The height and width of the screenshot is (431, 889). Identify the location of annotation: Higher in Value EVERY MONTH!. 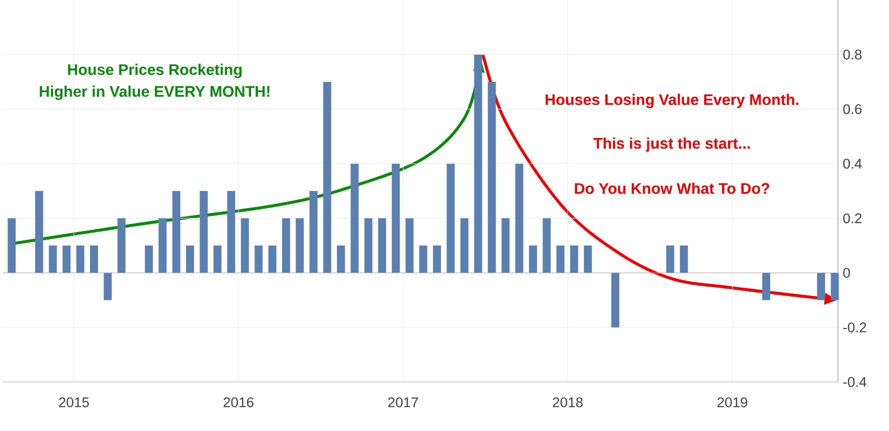
(155, 93).